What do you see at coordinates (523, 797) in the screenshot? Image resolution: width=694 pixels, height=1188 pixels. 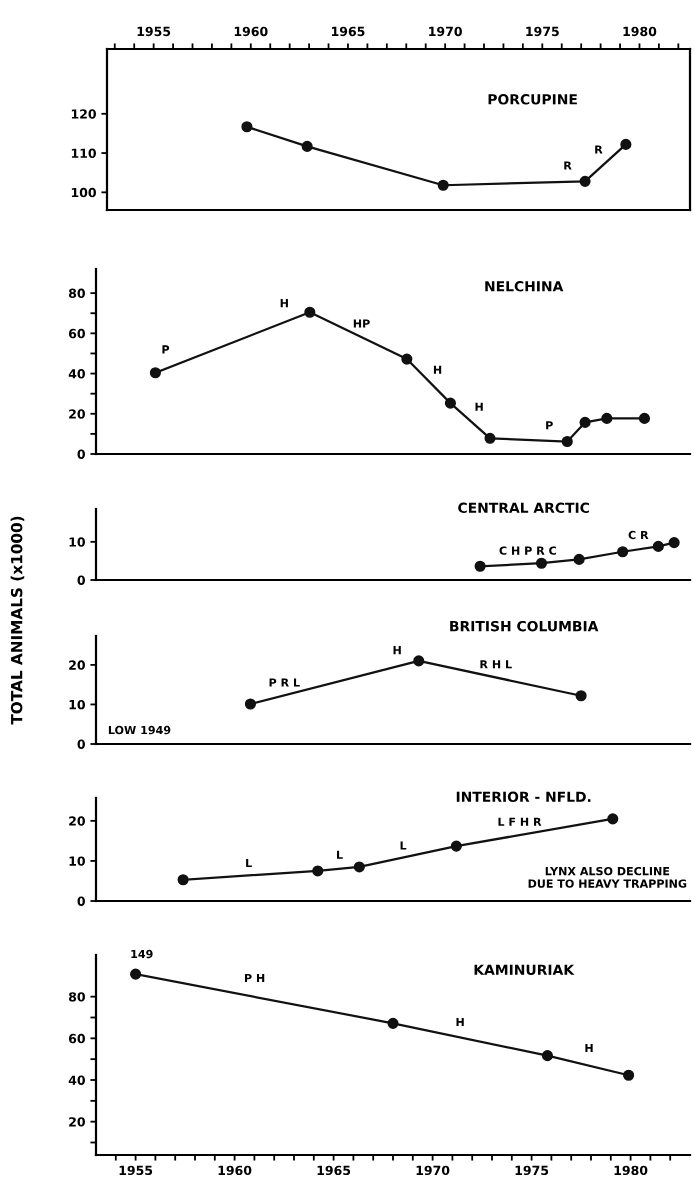 I see `chart-title: INTERIOR - NFLD.` at bounding box center [523, 797].